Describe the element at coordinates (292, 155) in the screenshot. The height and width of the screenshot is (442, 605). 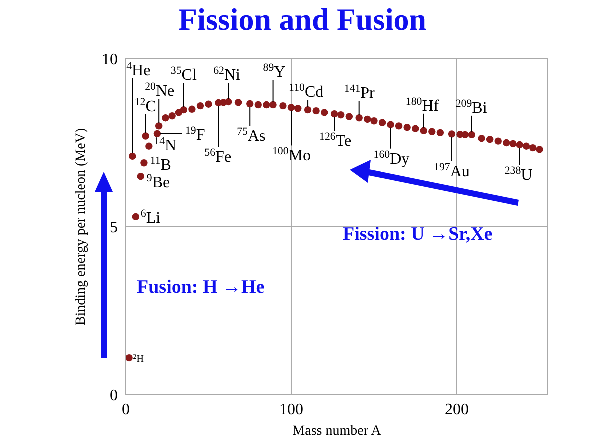
I see `annotation: $^{100}$Mo` at that location.